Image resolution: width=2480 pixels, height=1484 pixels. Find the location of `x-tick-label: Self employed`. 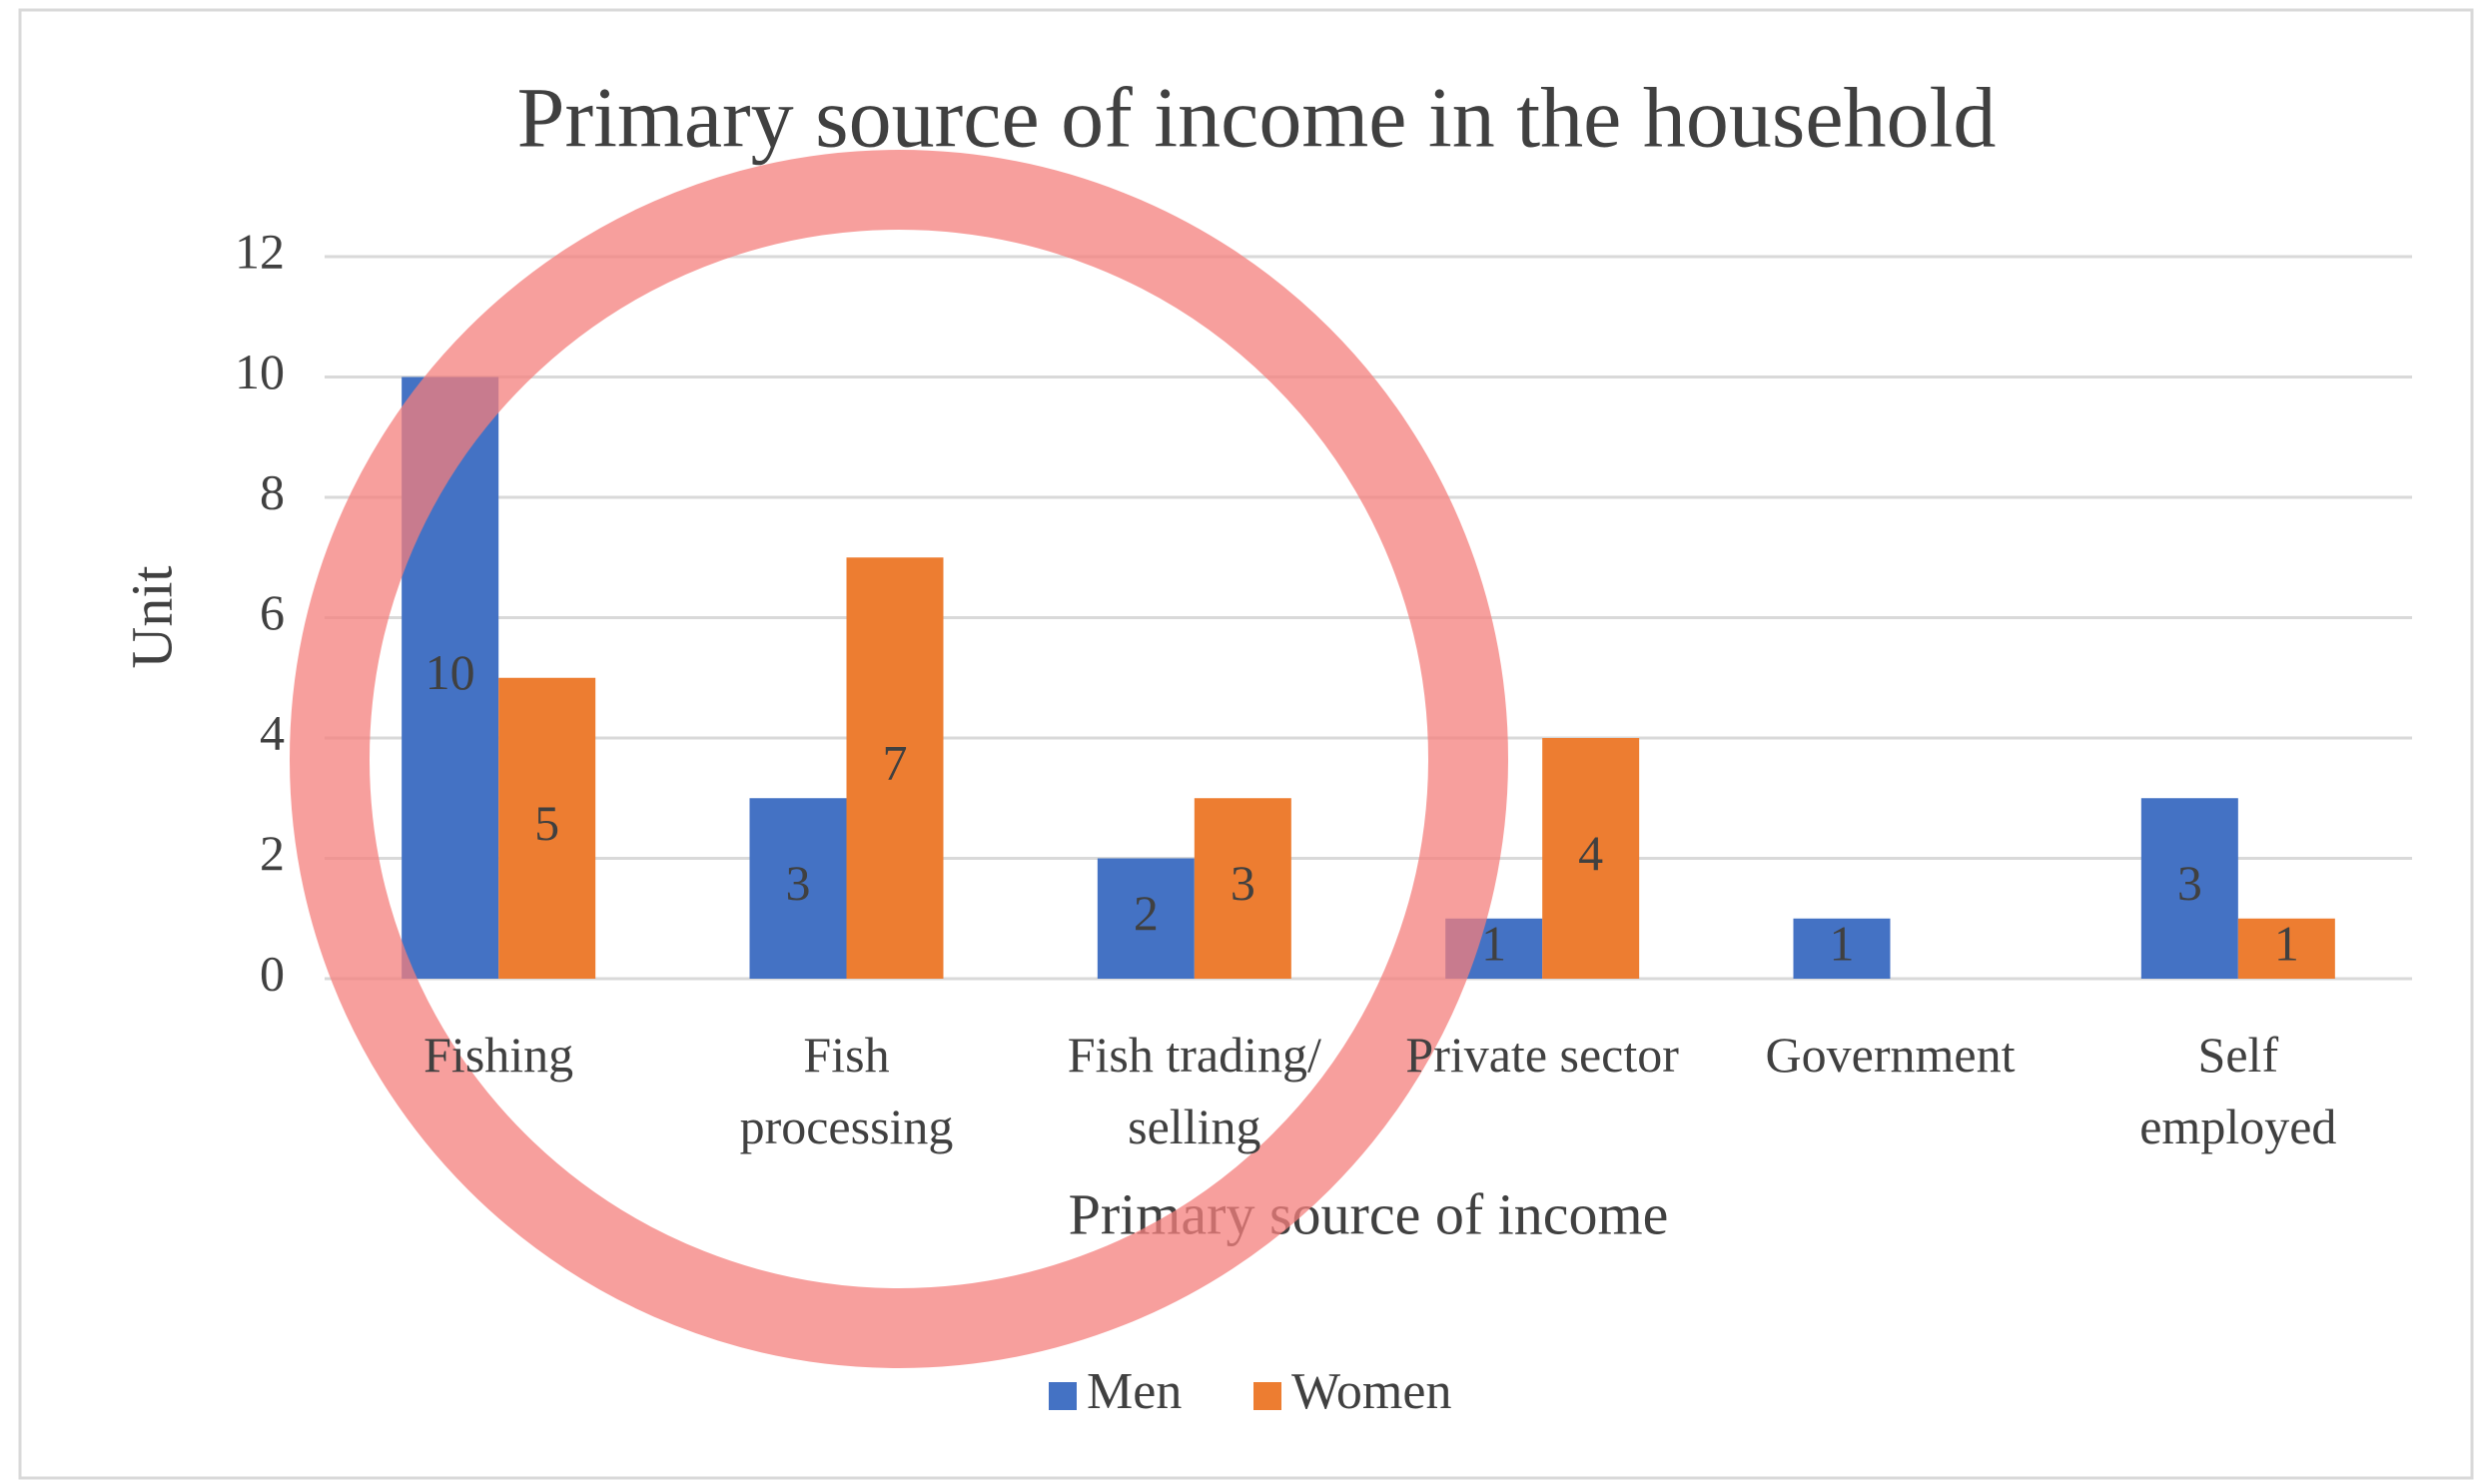

x-tick-label: Self employed is located at coordinates (2238, 1091).